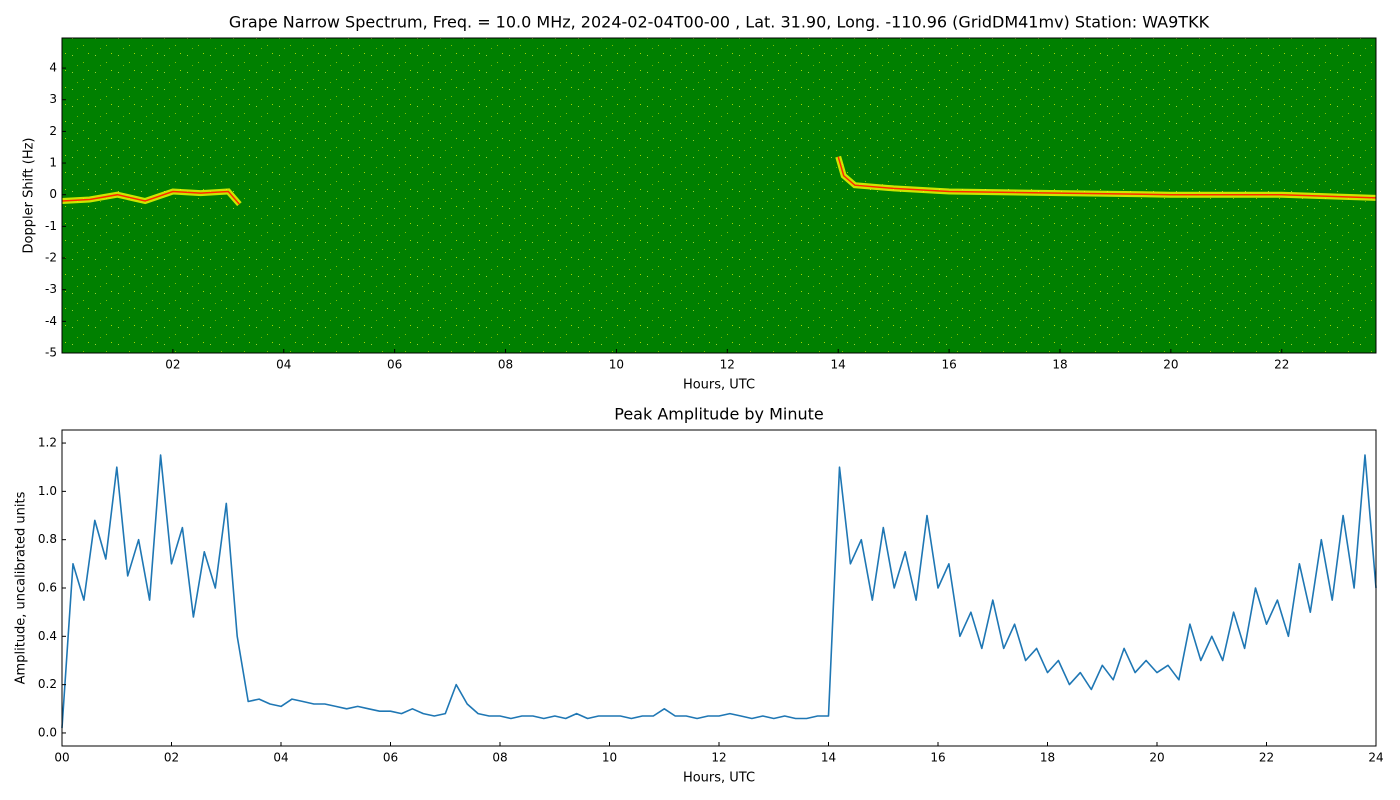  I want to click on y-tick-label: 1.0, so click(47, 491).